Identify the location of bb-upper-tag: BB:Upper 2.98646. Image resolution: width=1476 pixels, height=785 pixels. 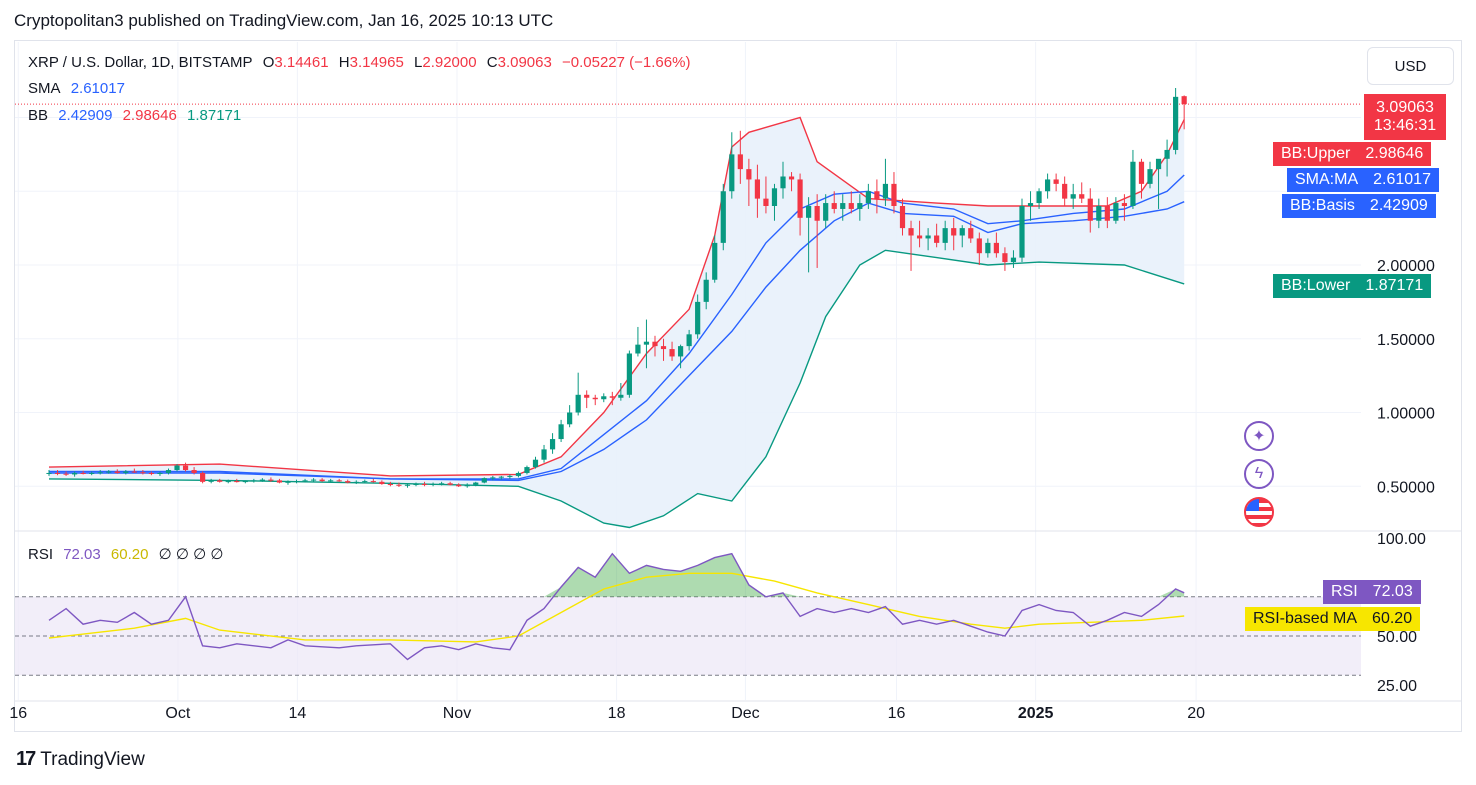
(1352, 154).